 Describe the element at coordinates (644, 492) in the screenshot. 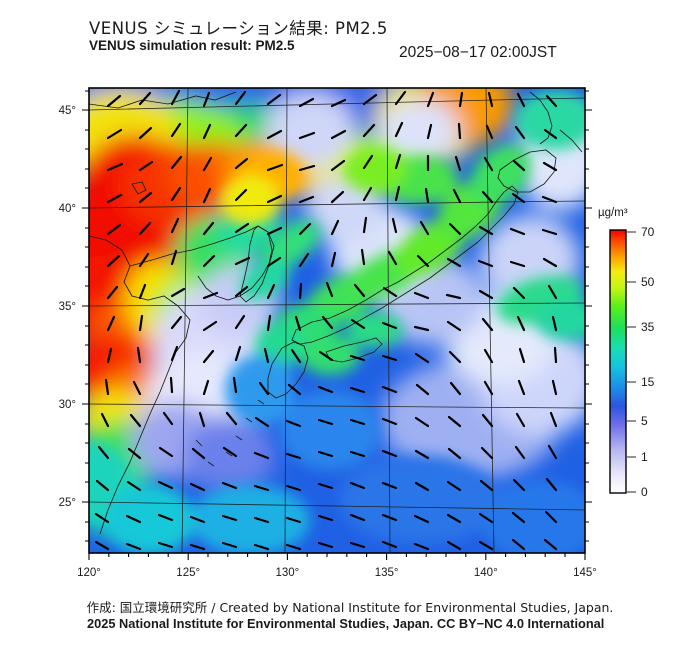

I see `colorbar-tick-label: 0` at that location.